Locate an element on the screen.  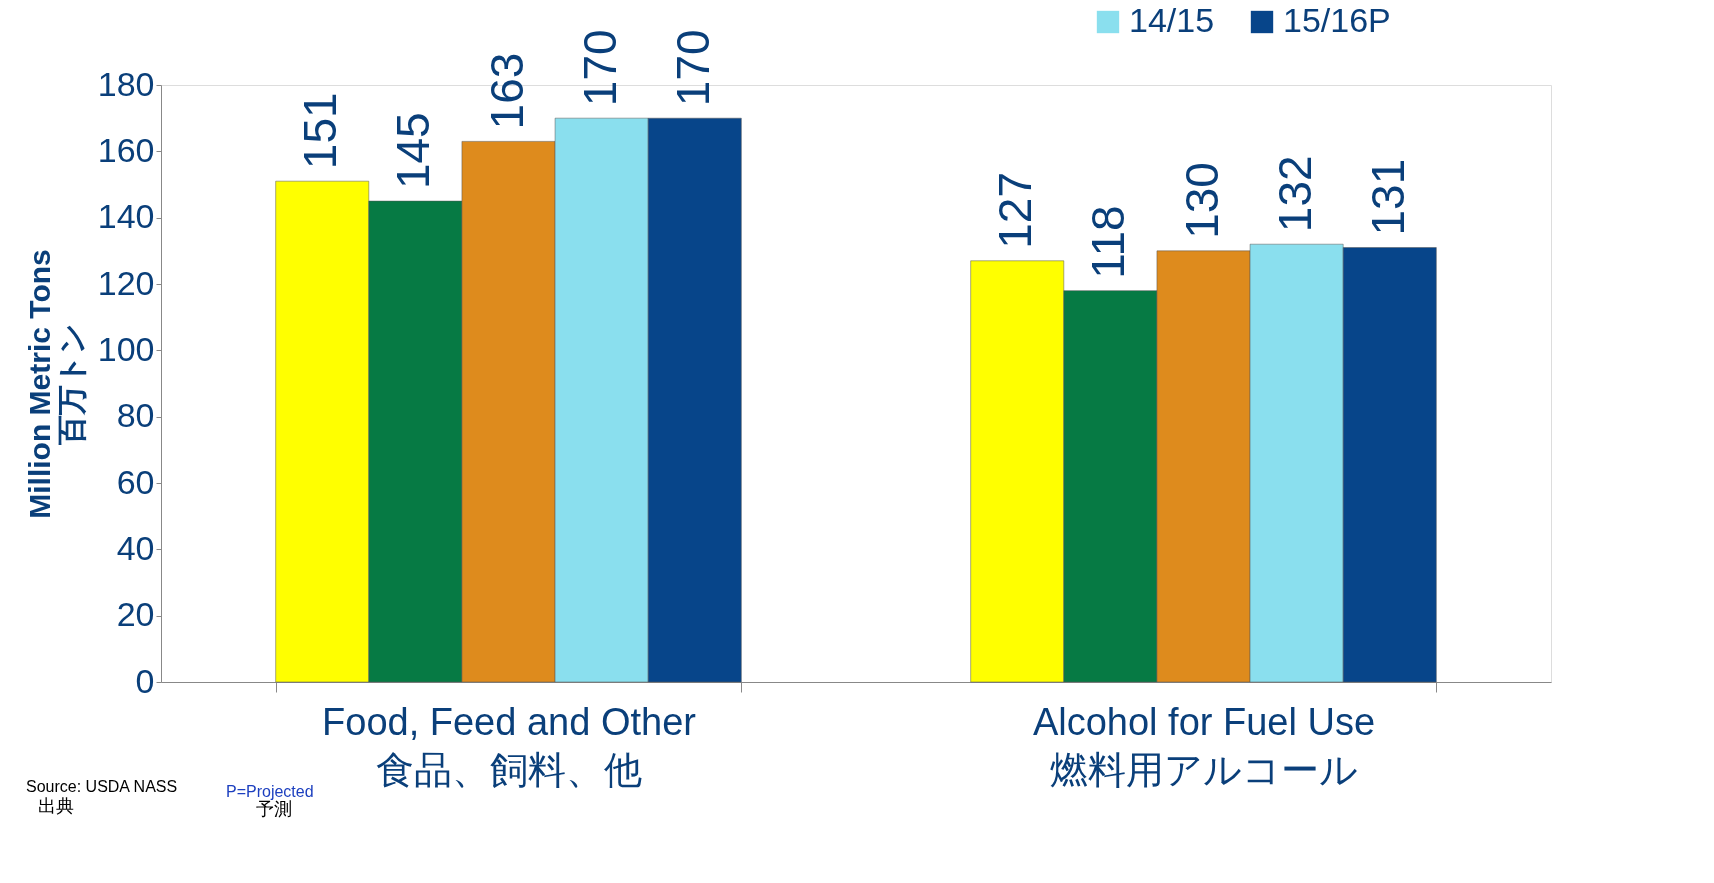
y-tick-label: 80 is located at coordinates (135, 415).